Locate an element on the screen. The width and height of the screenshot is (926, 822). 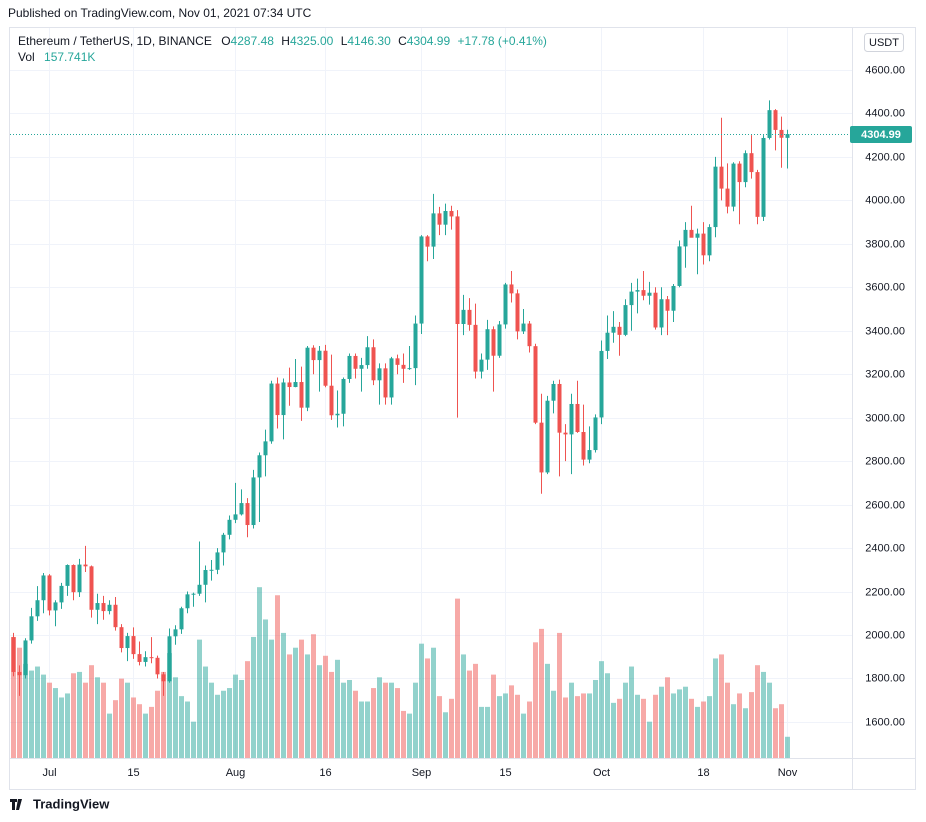
ohlc-value: 4304.99 is located at coordinates (429, 41).